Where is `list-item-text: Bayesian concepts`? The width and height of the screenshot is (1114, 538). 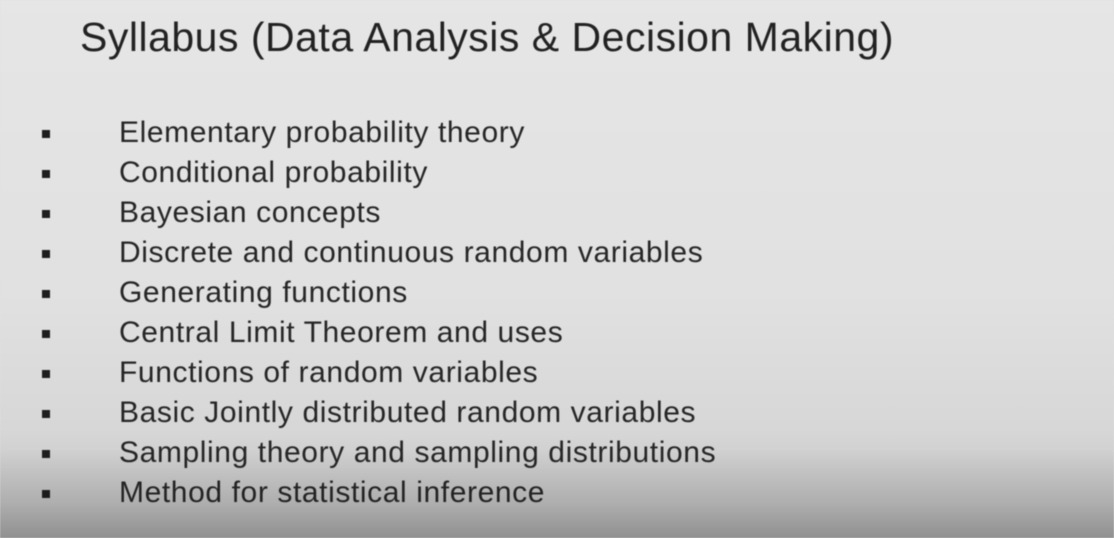 list-item-text: Bayesian concepts is located at coordinates (250, 212).